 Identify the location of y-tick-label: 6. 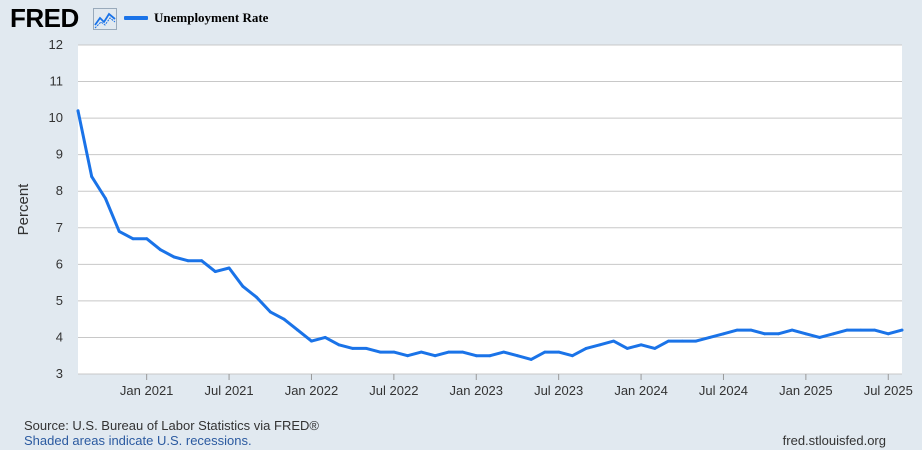
(59, 263).